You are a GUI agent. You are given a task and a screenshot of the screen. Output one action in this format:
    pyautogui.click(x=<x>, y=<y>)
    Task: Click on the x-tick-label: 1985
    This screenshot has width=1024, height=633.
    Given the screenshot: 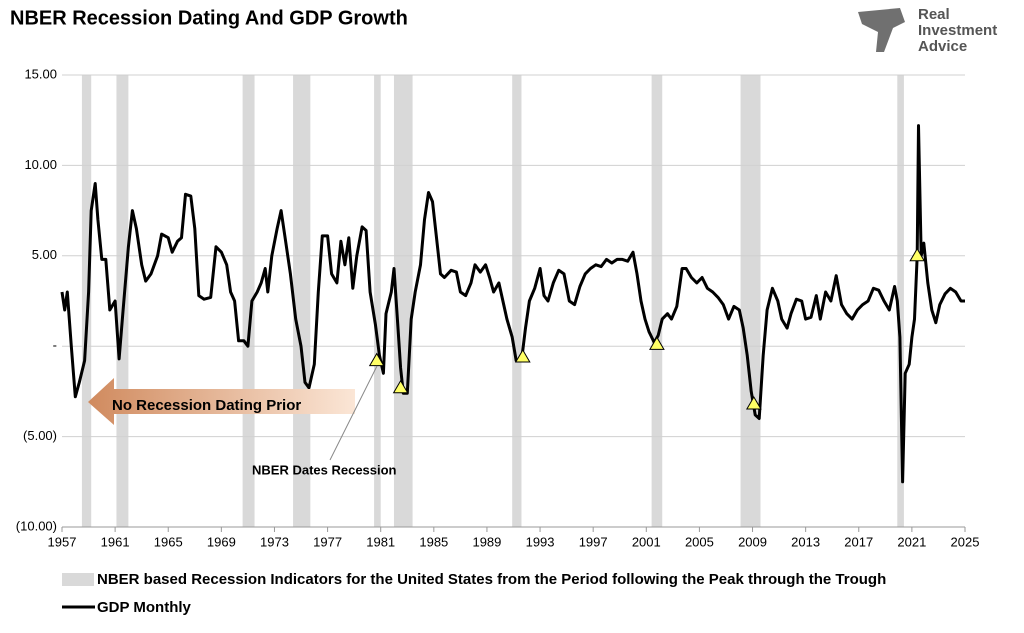 What is the action you would take?
    pyautogui.click(x=433, y=541)
    